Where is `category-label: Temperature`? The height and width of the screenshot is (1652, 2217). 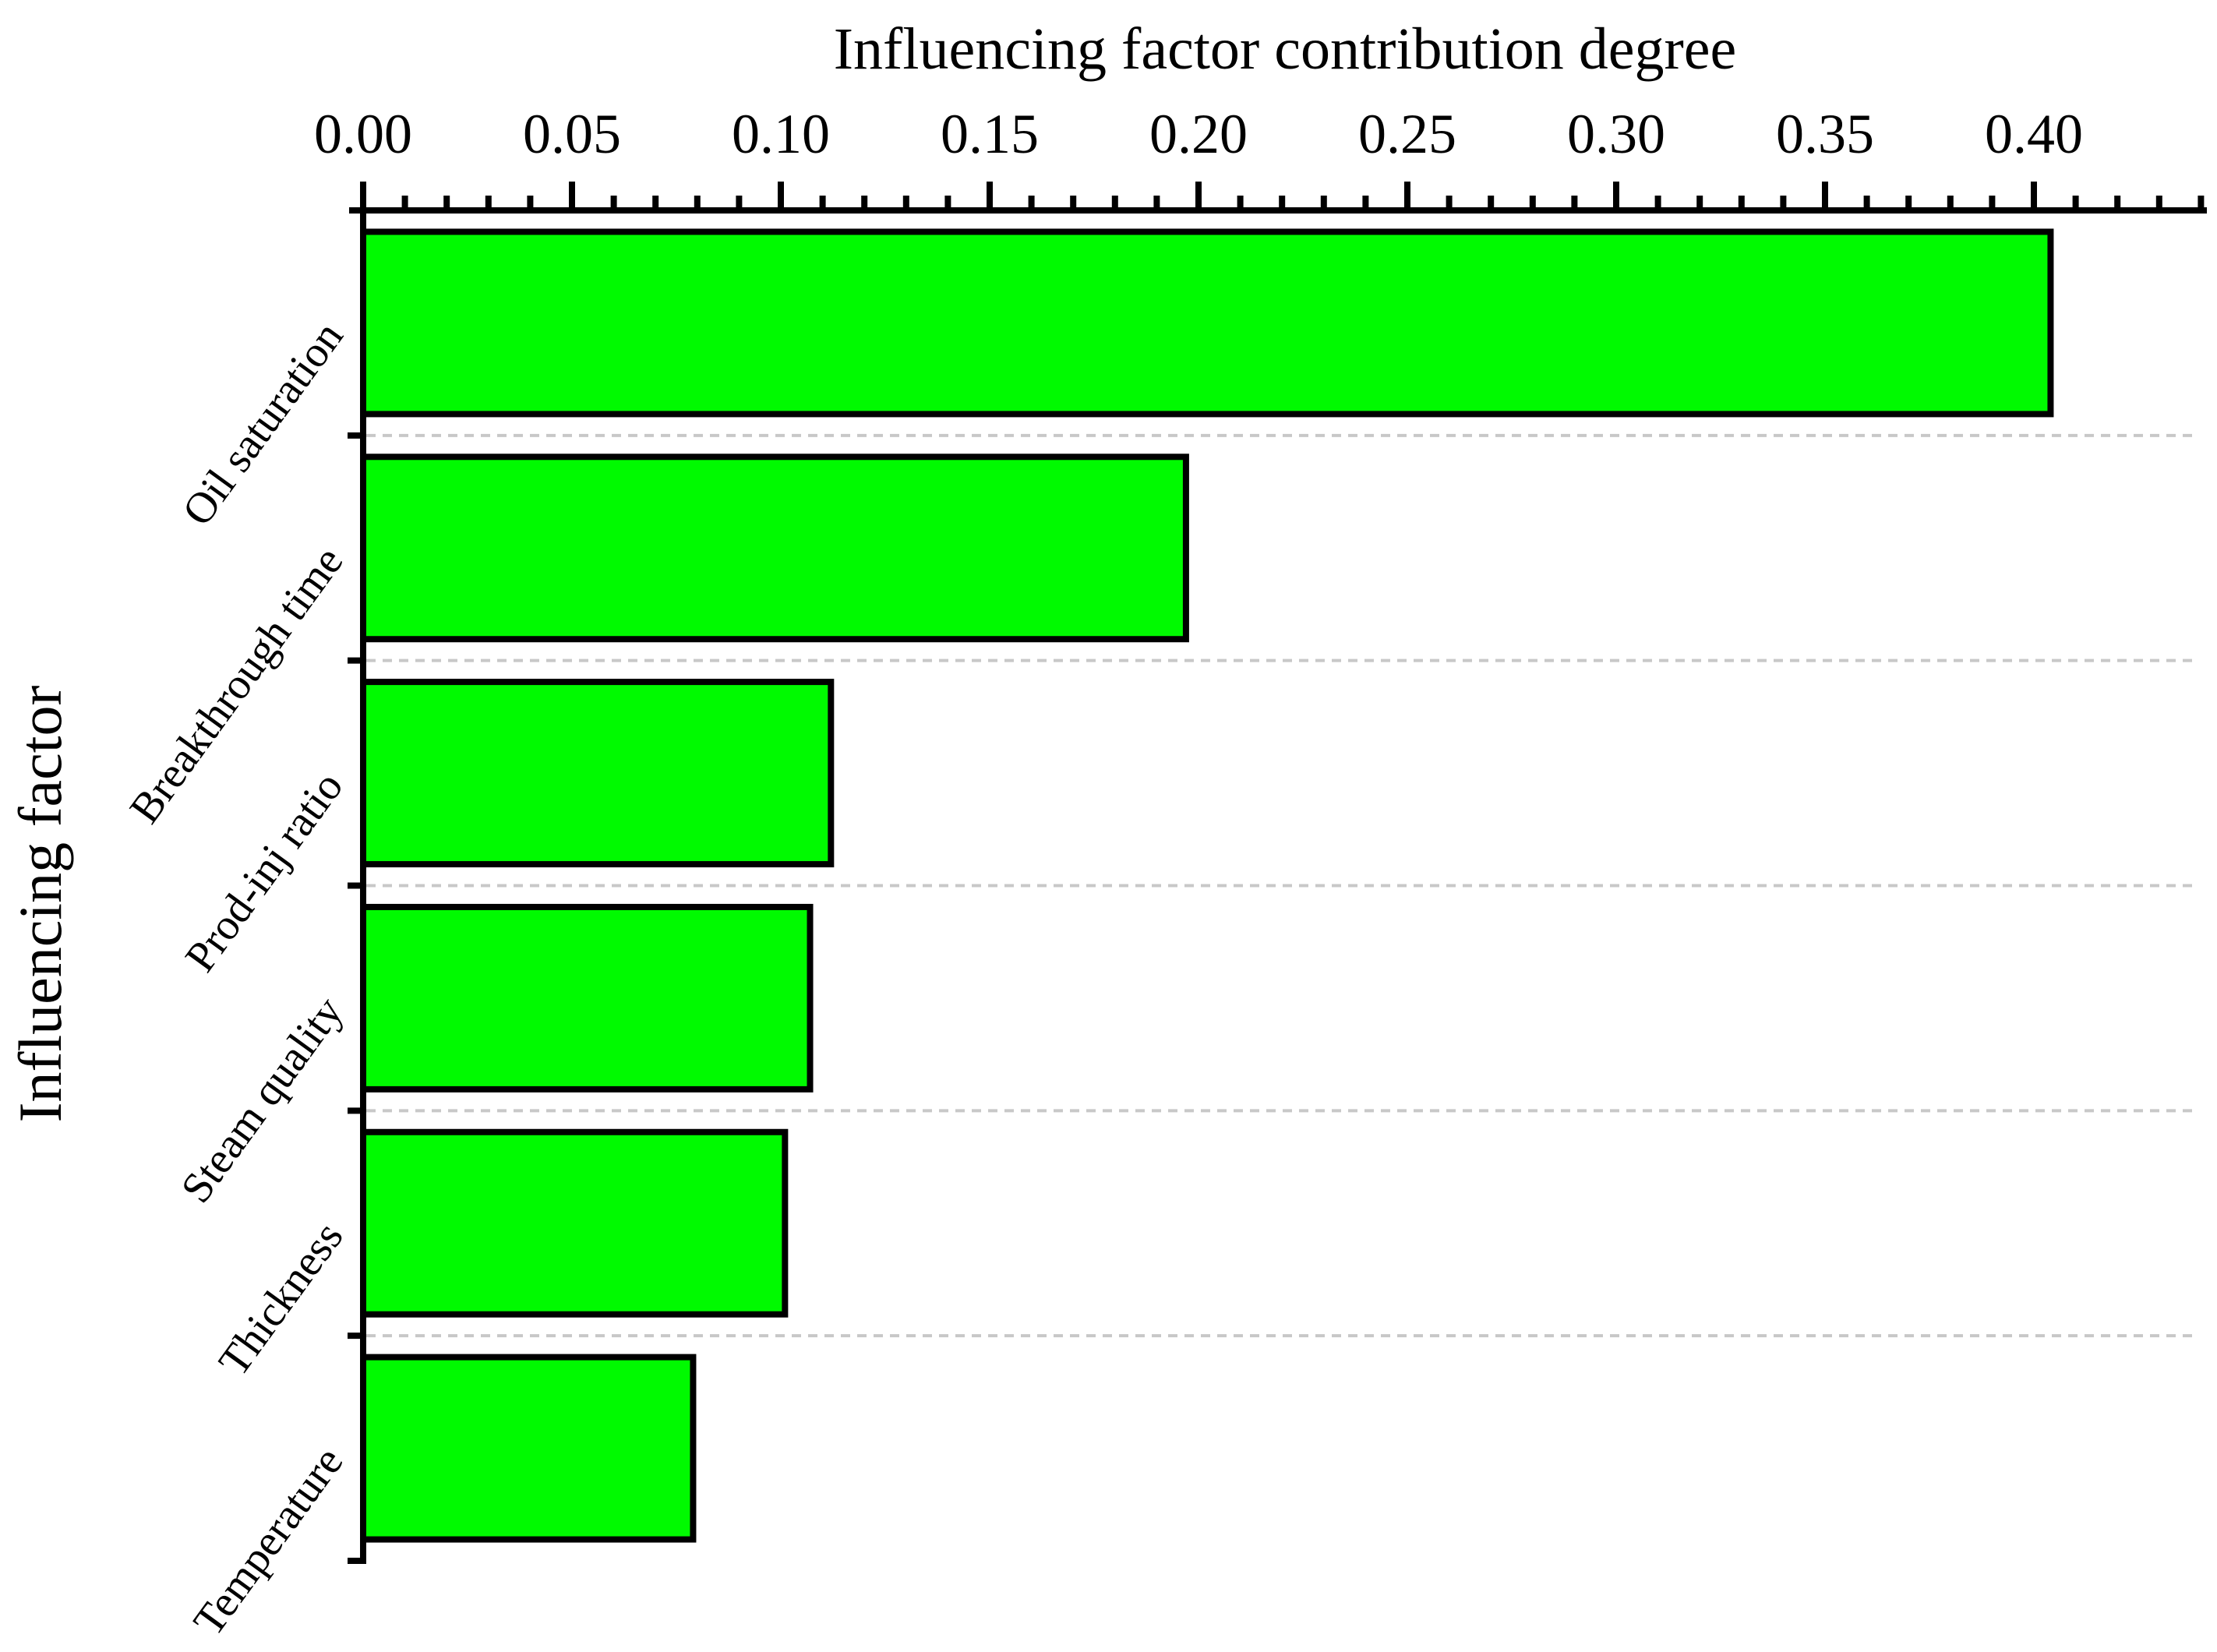
category-label: Temperature is located at coordinates (269, 1541).